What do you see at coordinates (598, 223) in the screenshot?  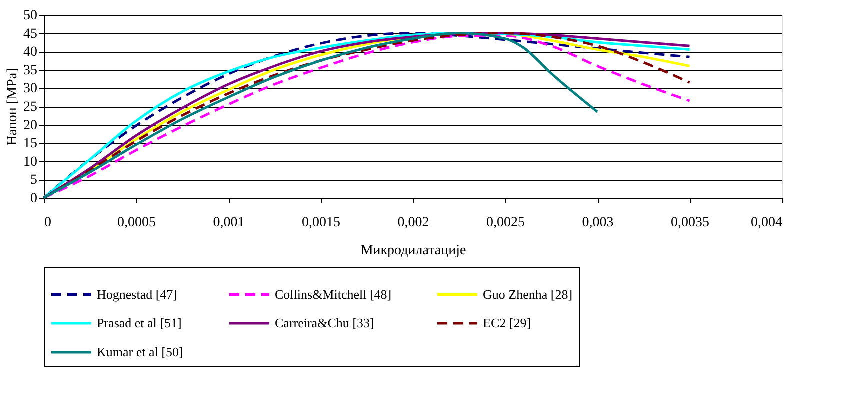 I see `x-tick-label: 0,003` at bounding box center [598, 223].